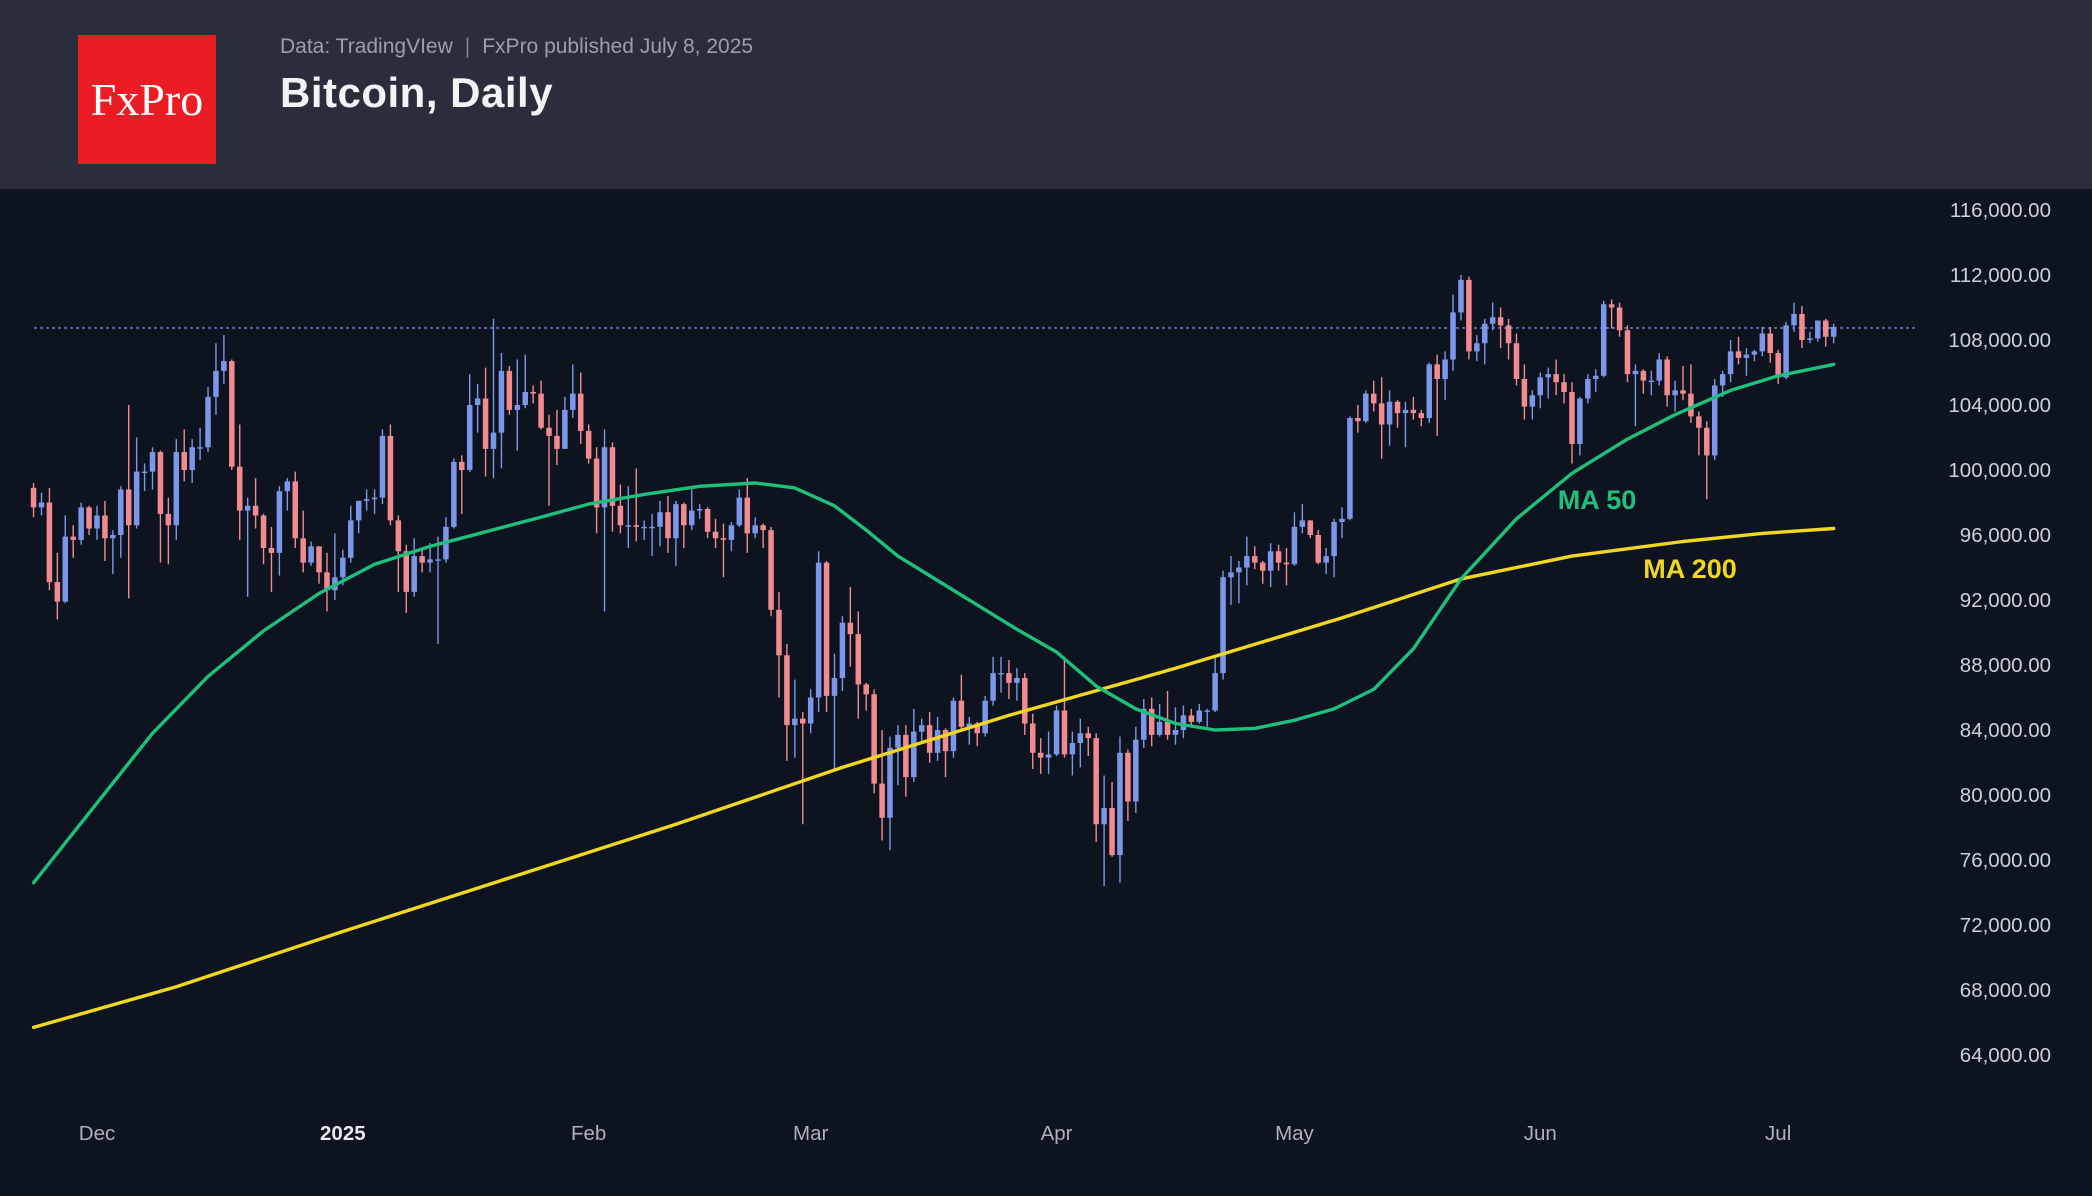 This screenshot has height=1196, width=2092. What do you see at coordinates (1999, 405) in the screenshot?
I see `y-axis-label: 104,000.00` at bounding box center [1999, 405].